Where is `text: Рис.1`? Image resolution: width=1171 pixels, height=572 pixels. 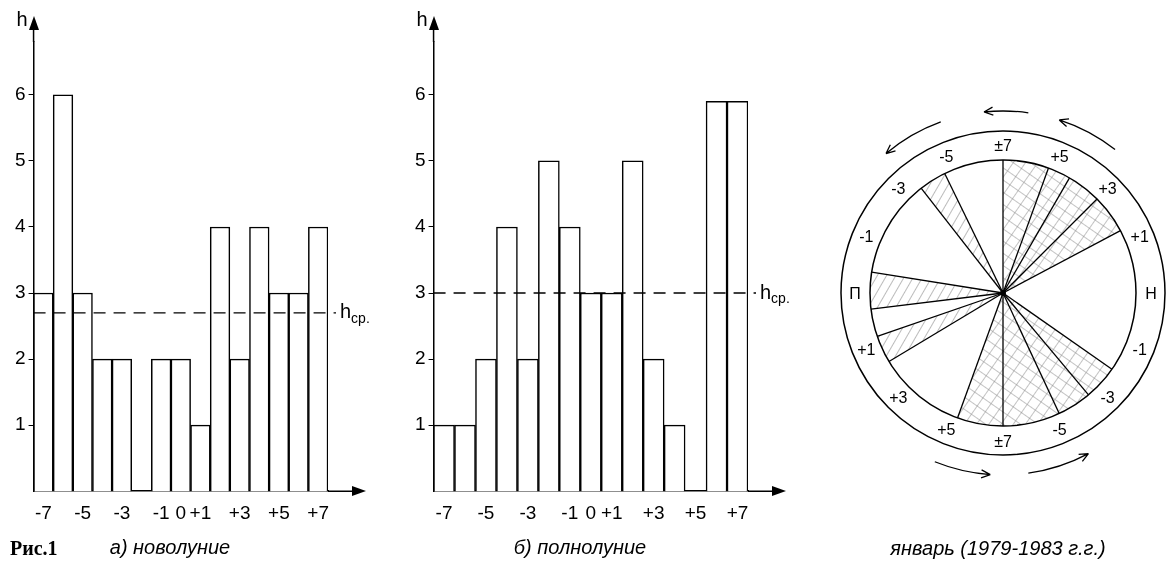 text: Рис.1 is located at coordinates (34, 548).